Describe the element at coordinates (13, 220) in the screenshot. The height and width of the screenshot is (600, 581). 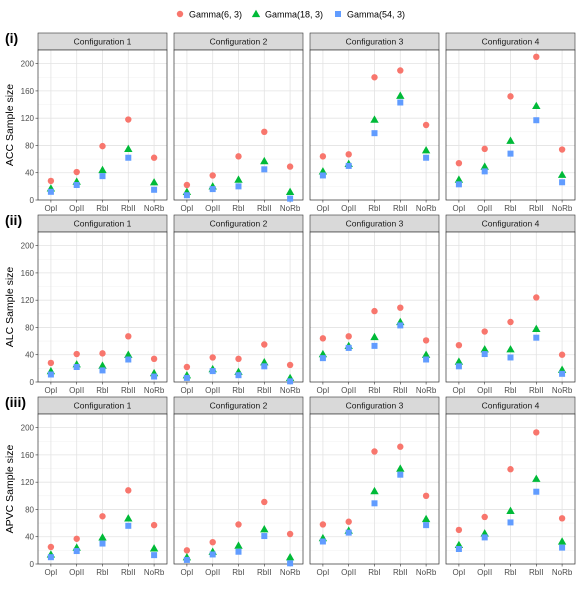
I see `row-label: (ii)` at that location.